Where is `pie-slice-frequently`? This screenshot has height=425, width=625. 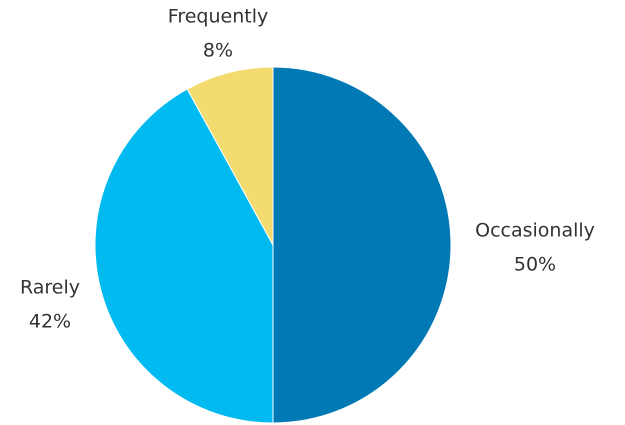
pie-slice-frequently is located at coordinates (230, 156).